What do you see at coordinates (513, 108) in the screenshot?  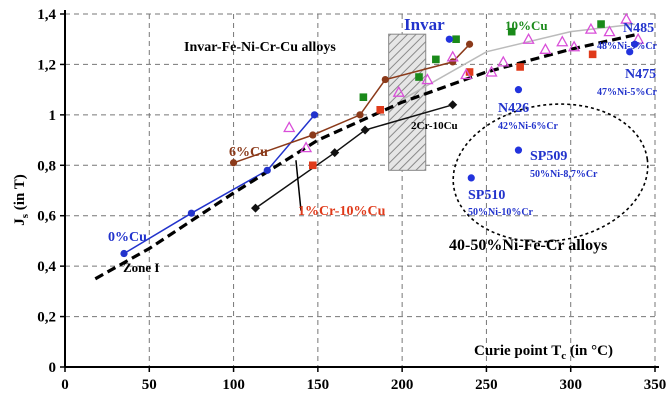 I see `n426-label: N426` at bounding box center [513, 108].